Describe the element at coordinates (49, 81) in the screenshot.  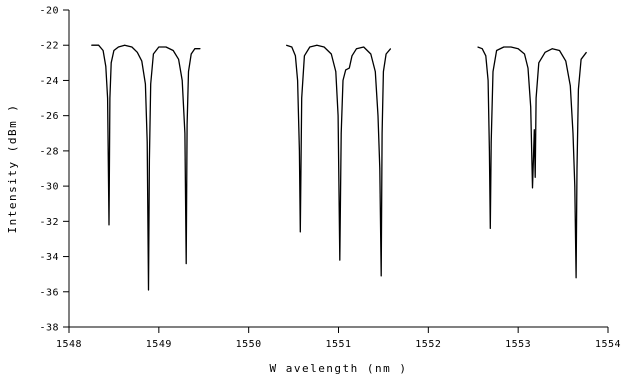
I see `y-tick-label: -24` at that location.